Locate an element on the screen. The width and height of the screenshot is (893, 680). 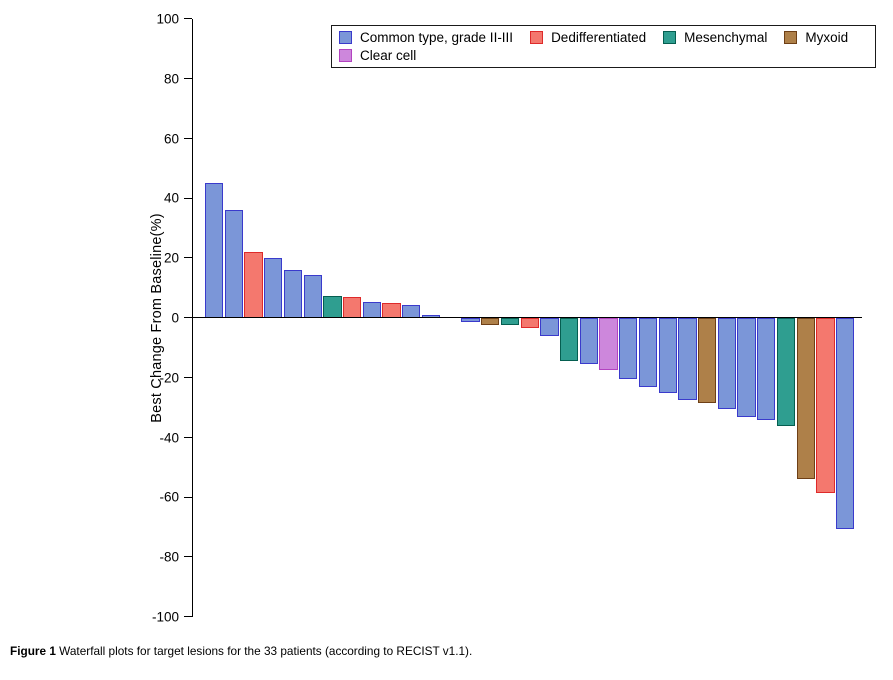
legend-label: Myxoid is located at coordinates (827, 37).